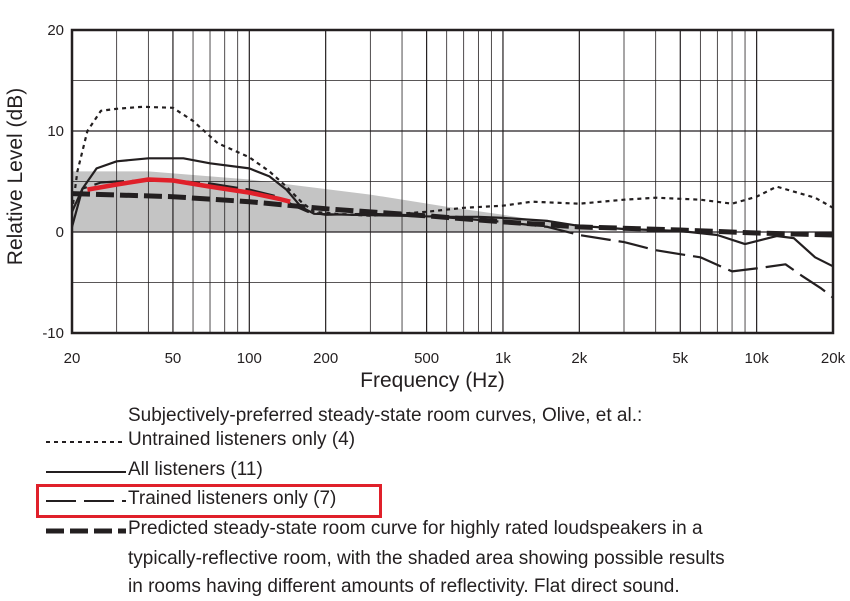 Image resolution: width=850 pixels, height=601 pixels. Describe the element at coordinates (86, 531) in the screenshot. I see `legend-swatch-heavydash` at that location.